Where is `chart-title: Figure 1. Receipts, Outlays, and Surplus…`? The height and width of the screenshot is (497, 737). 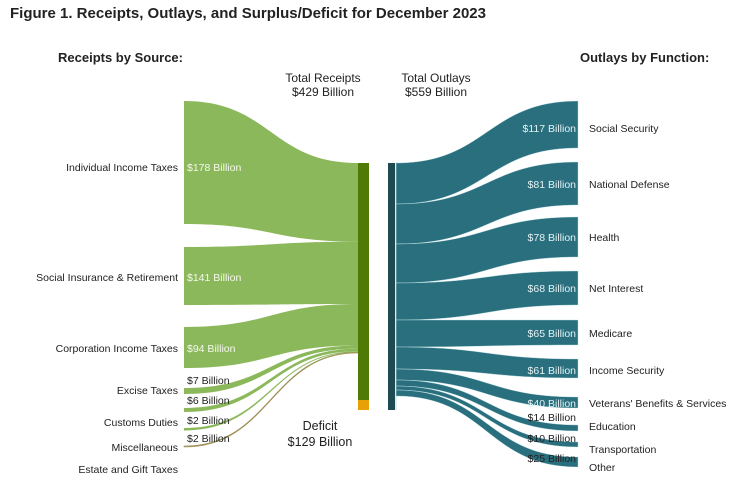
chart-title: Figure 1. Receipts, Outlays, and Surplus… is located at coordinates (248, 13).